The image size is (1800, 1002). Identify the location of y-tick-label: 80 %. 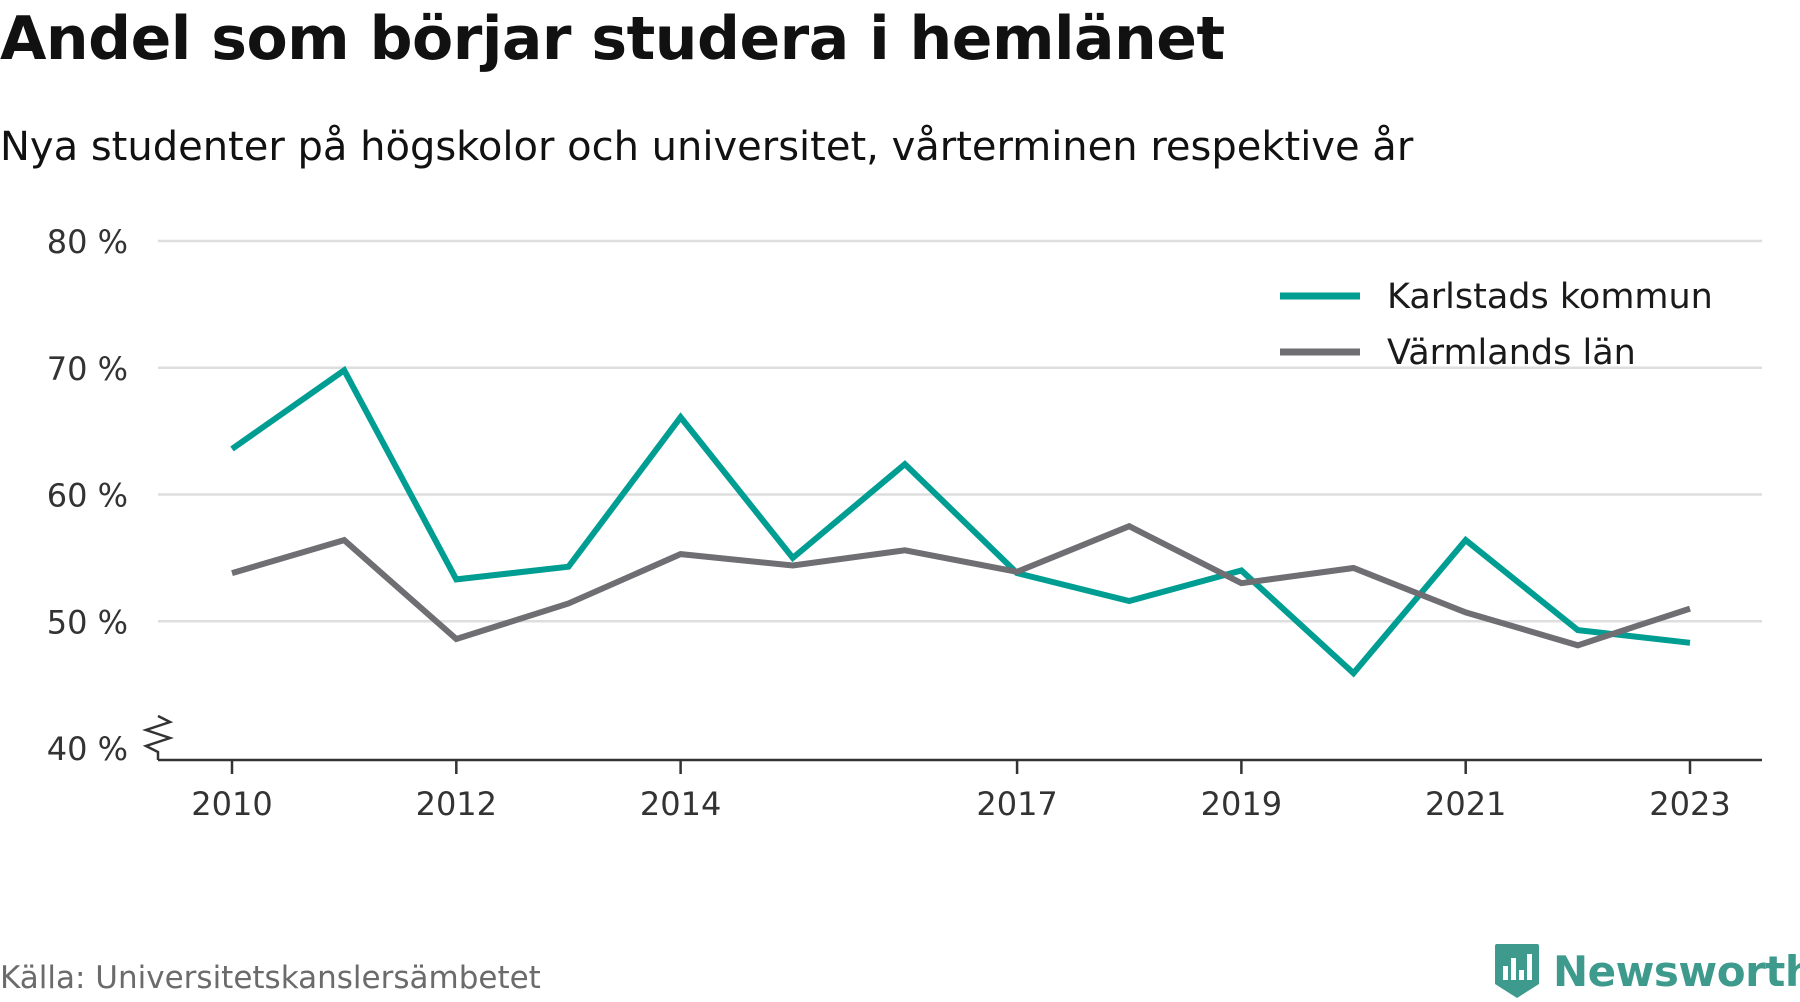
(87, 242).